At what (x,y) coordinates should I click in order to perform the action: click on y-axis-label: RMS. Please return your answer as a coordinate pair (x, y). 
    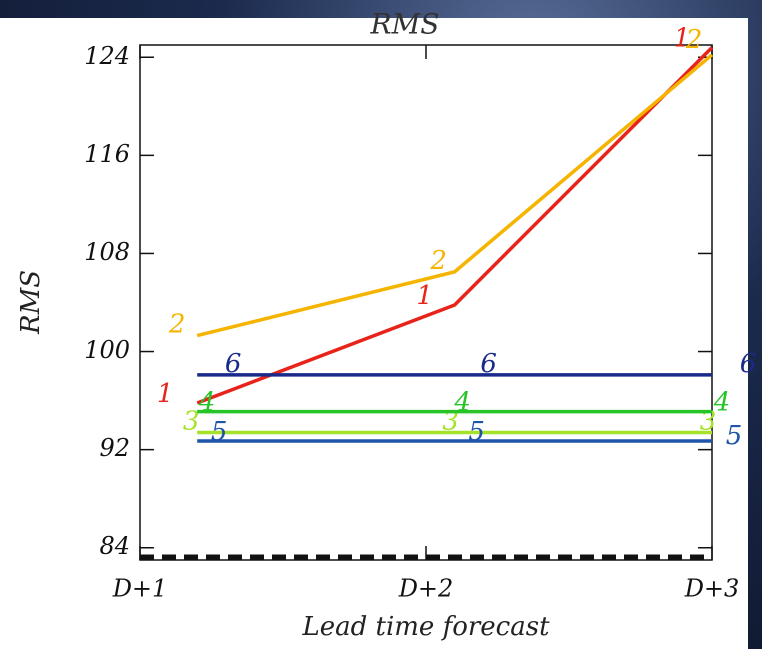
    Looking at the image, I should click on (31, 302).